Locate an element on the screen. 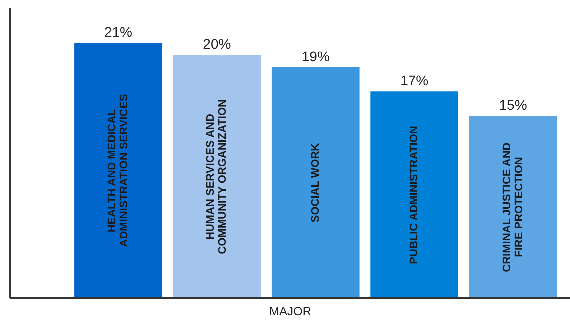 The height and width of the screenshot is (330, 570). x-tick-label: CRIMINAL JUSTICE AND FIRE PROTECTION is located at coordinates (513, 207).